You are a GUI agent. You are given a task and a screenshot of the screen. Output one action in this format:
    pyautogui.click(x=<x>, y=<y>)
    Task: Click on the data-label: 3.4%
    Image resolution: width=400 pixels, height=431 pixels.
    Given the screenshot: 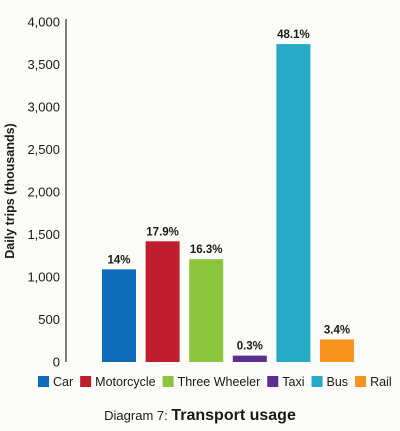 What is the action you would take?
    pyautogui.click(x=337, y=330)
    